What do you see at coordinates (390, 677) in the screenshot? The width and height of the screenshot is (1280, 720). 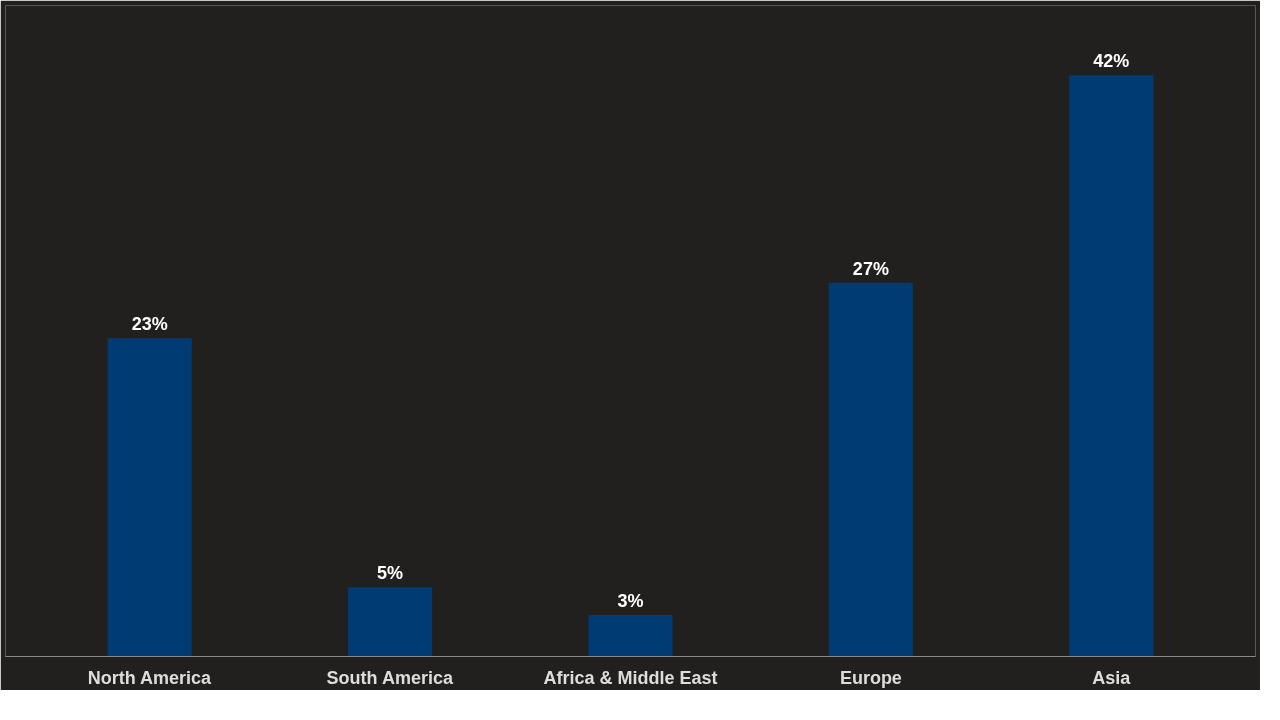 I see `x-tick-label: South America` at bounding box center [390, 677].